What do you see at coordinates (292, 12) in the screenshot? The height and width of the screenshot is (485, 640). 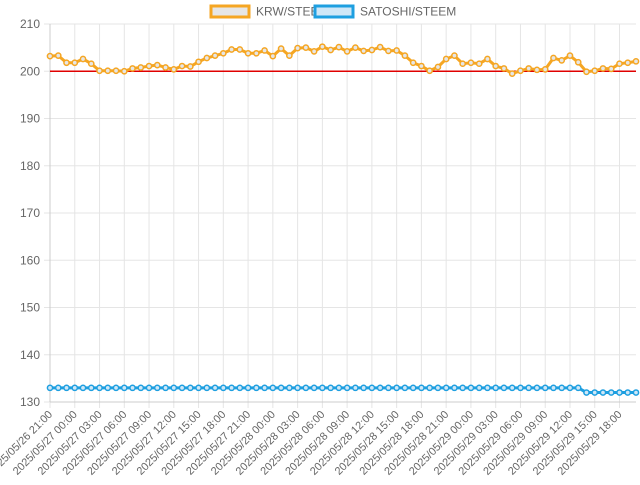 I see `legend-label-krw-steem: KRW/STEEM` at bounding box center [292, 12].